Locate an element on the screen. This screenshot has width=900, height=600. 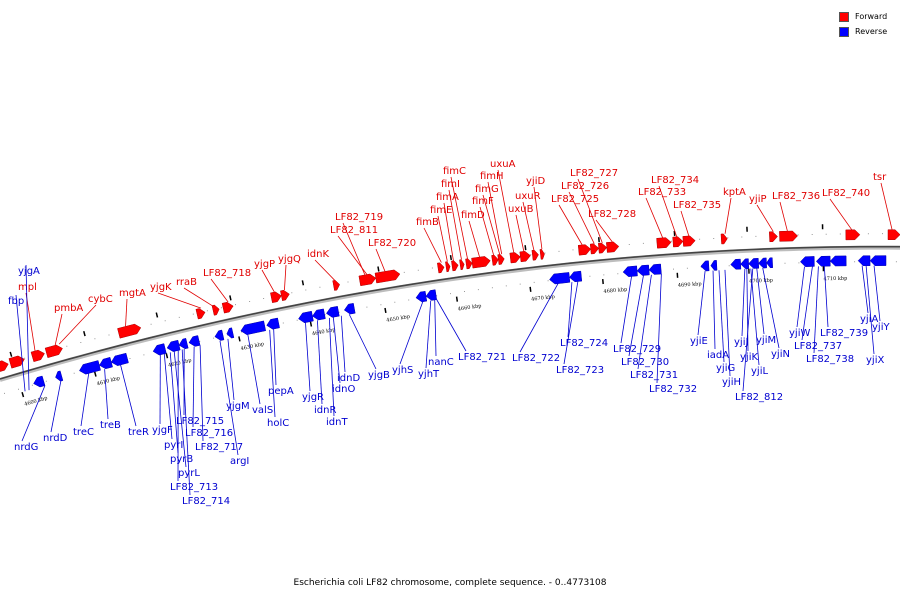
tick-label: 4600 kbp is located at coordinates (36, 401).